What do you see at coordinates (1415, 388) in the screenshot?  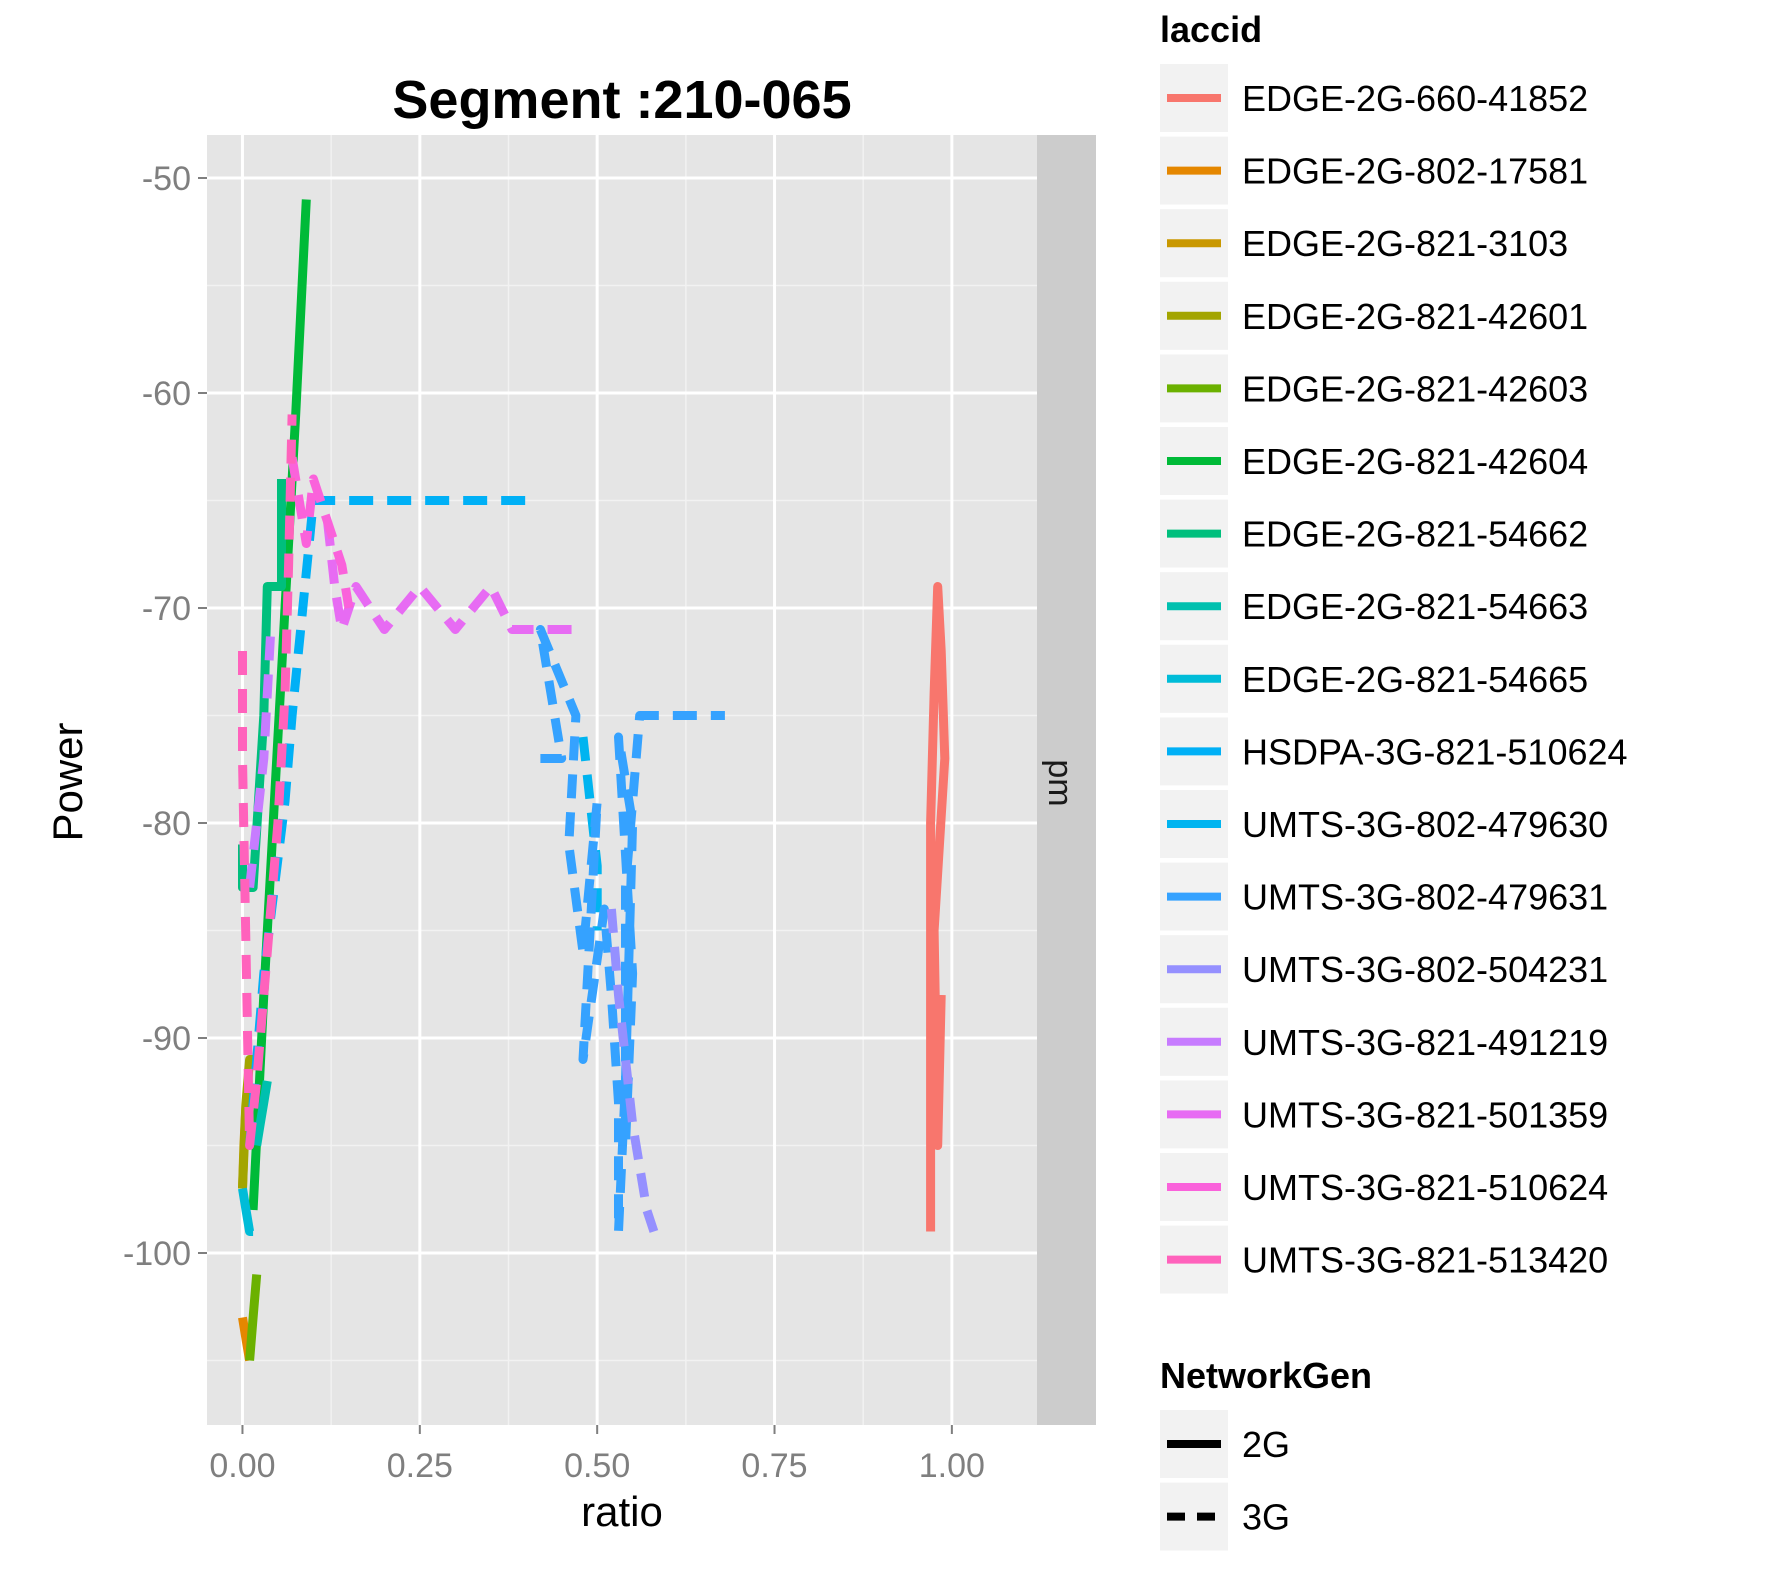 I see `legend-label: EDGE-2G-821-42603` at bounding box center [1415, 388].